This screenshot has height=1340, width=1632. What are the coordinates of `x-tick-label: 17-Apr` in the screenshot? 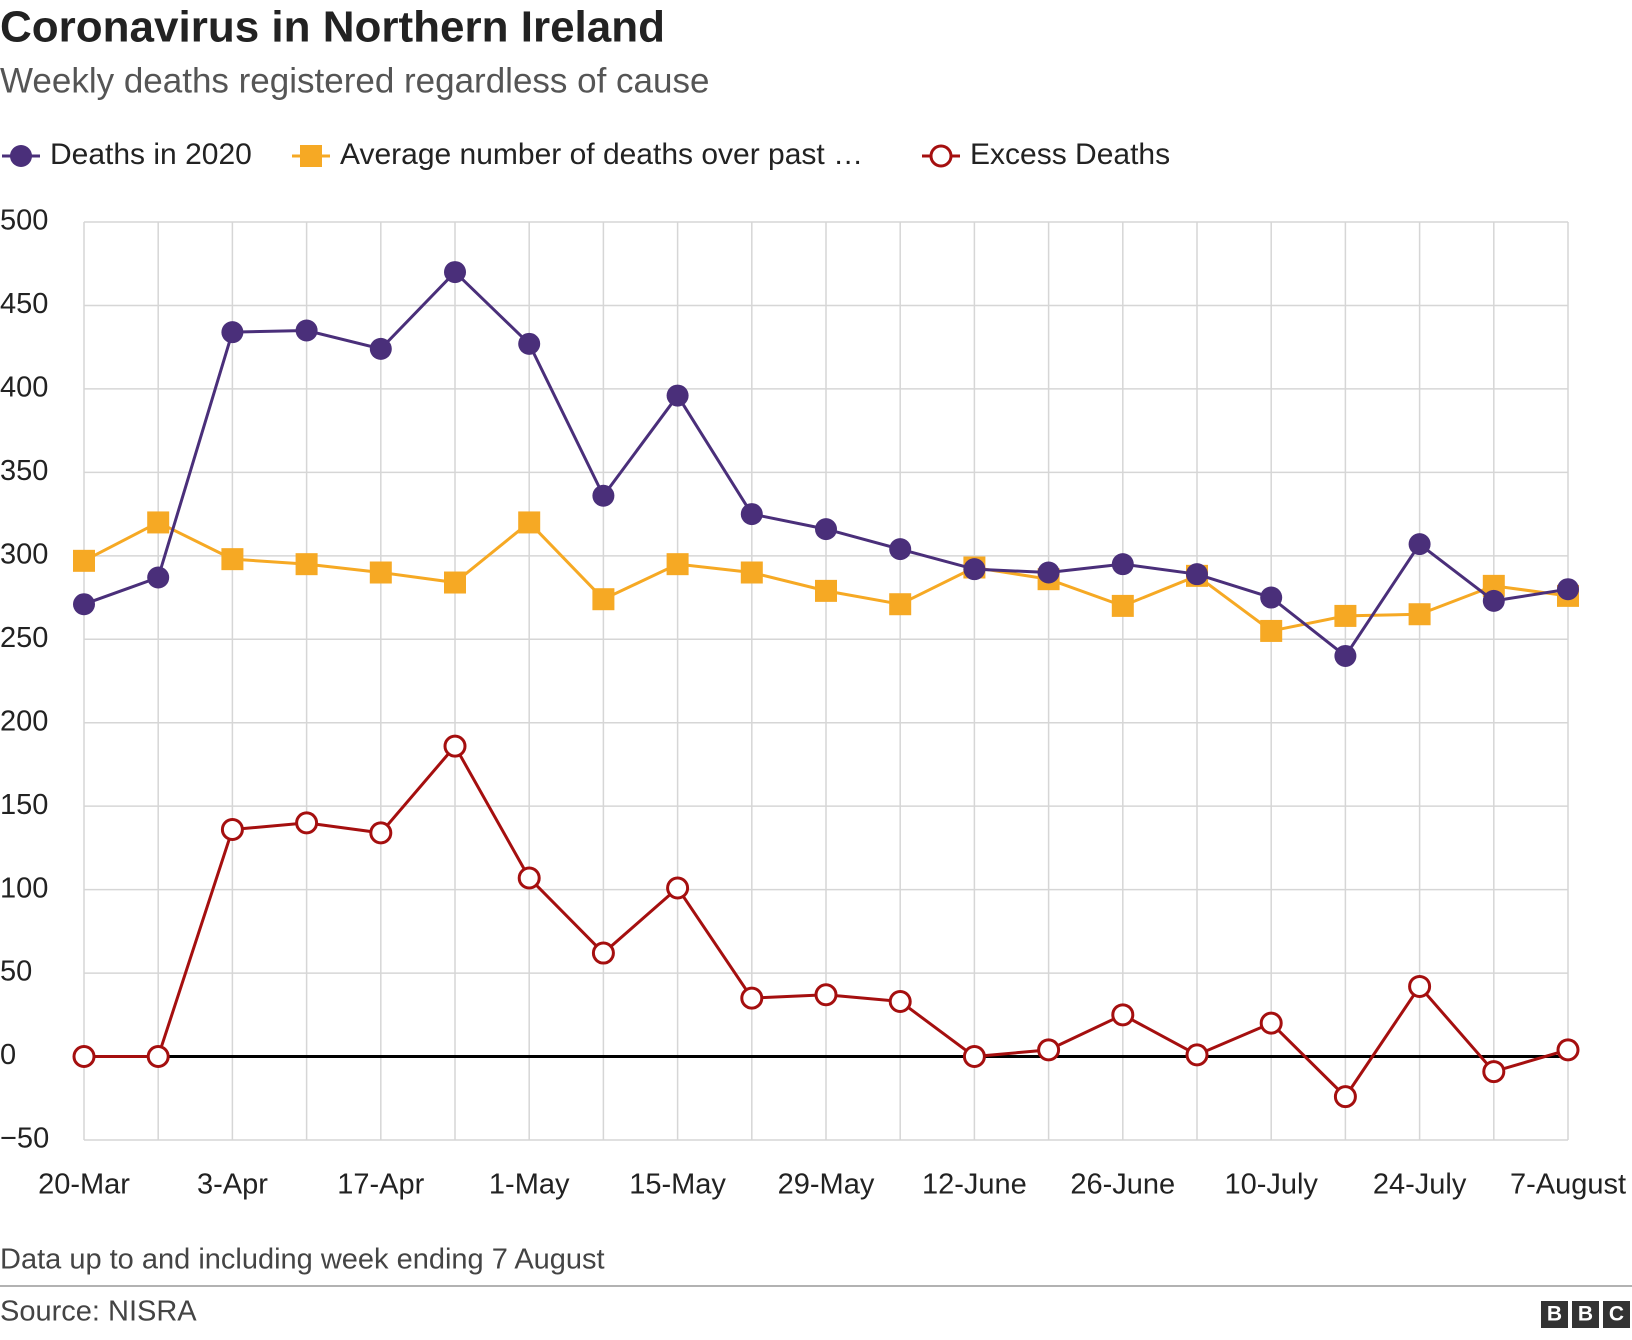 It's located at (380, 1185).